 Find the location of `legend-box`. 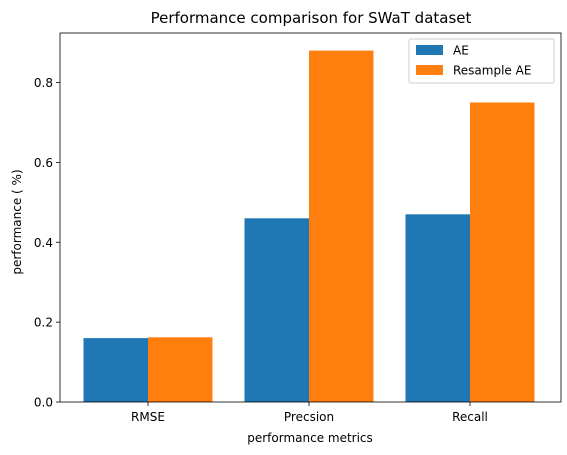

legend-box is located at coordinates (481, 61).